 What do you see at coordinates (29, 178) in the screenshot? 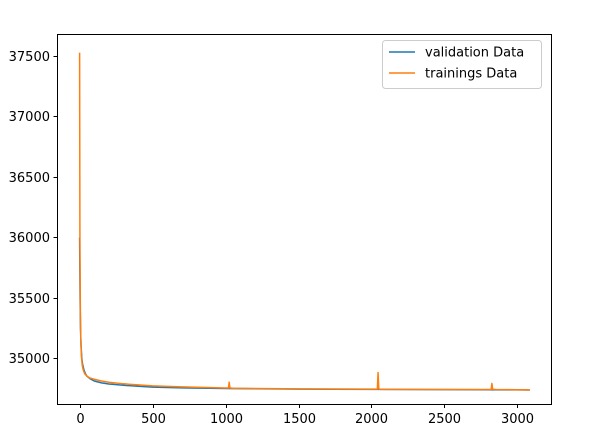
I see `y-tick-label: 36500` at bounding box center [29, 178].